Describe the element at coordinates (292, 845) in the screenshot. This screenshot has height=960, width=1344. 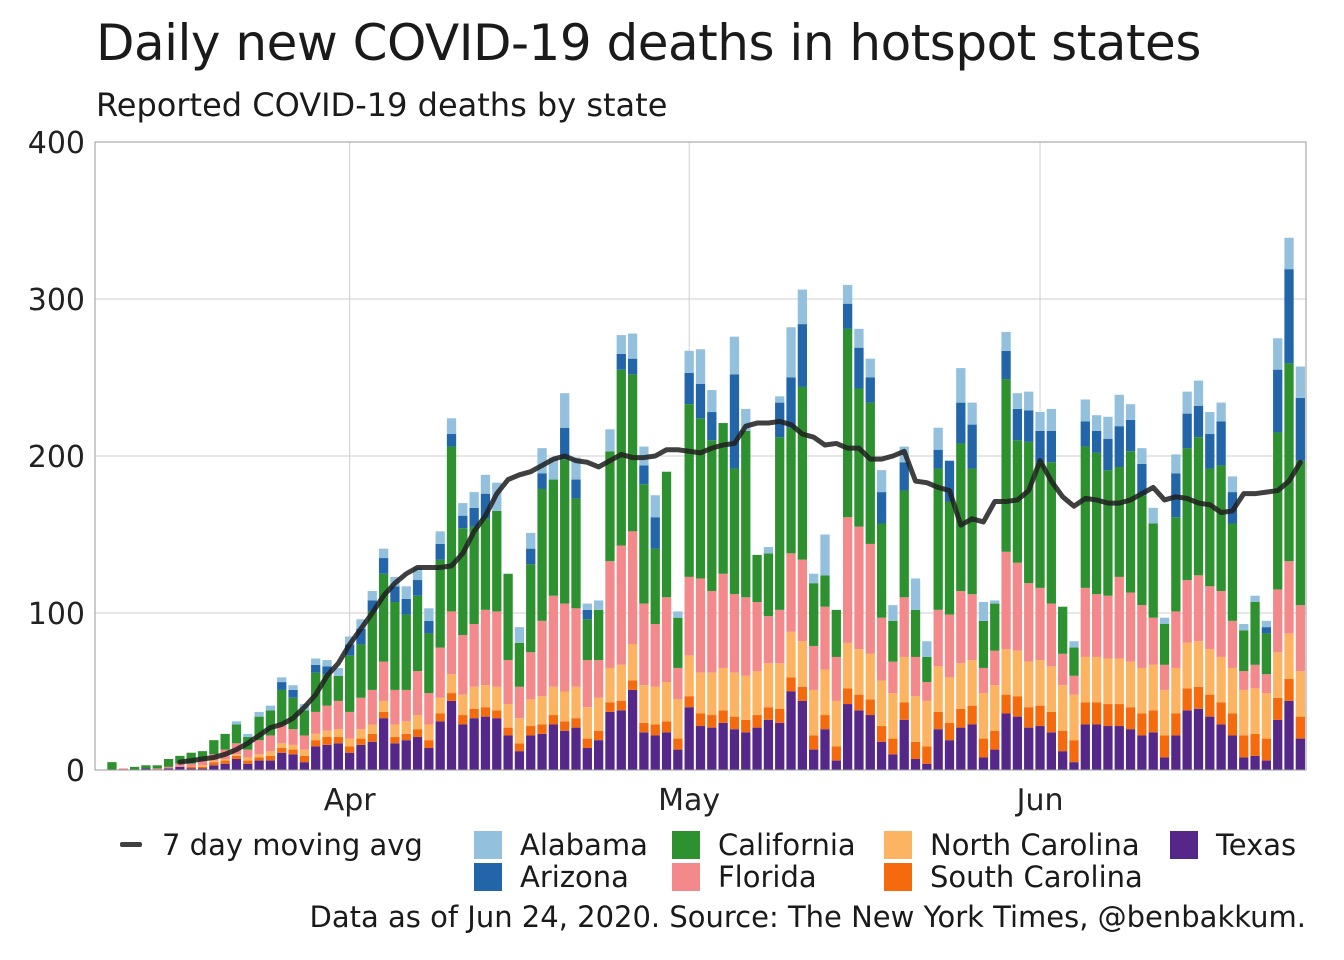
I see `legend-moving-avg-label: 7 day moving avg` at that location.